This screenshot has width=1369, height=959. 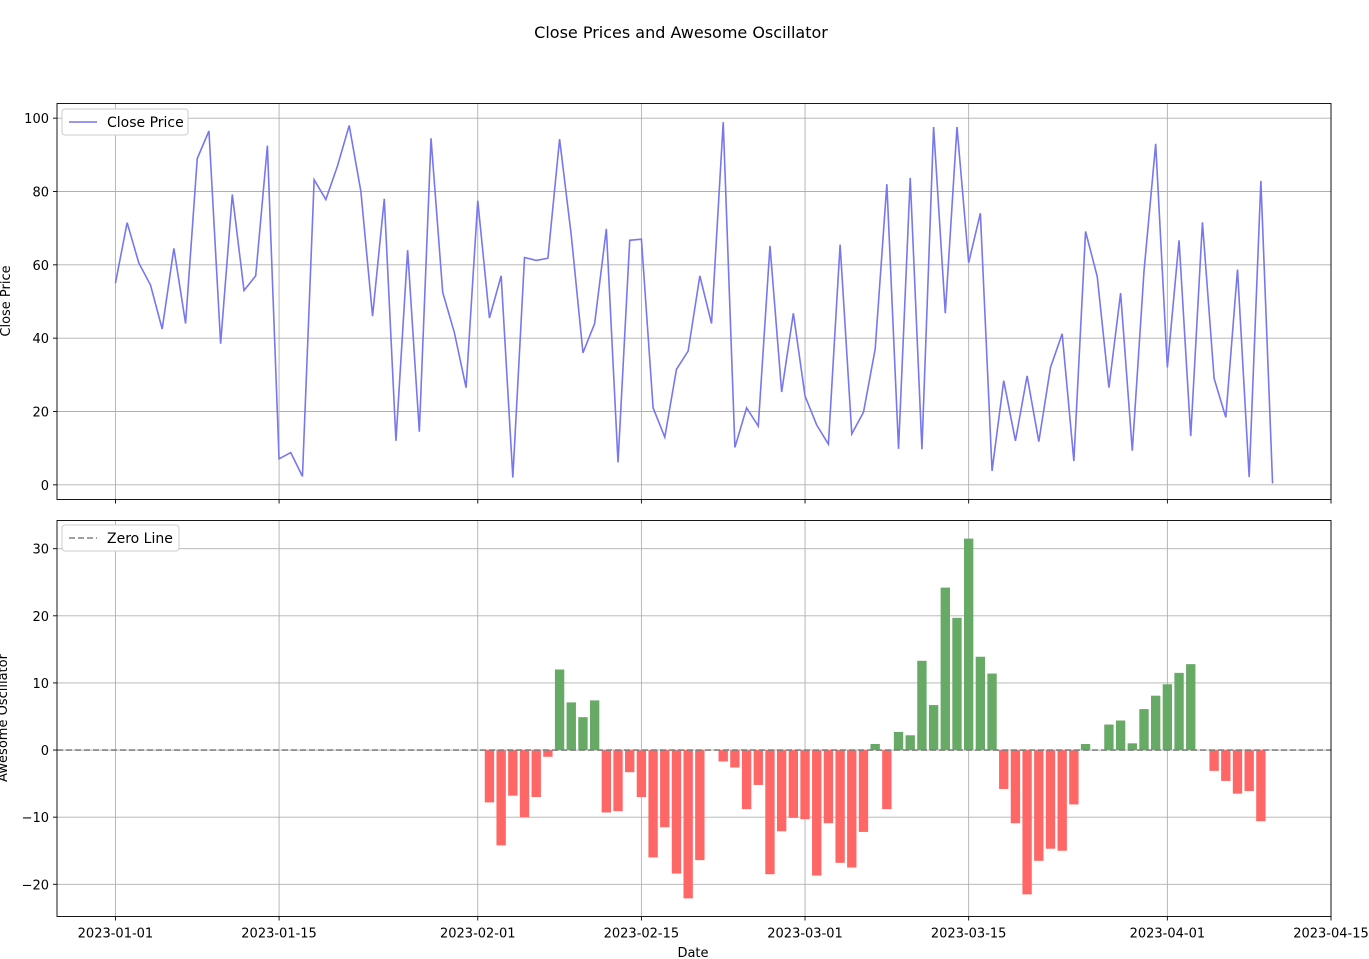 What do you see at coordinates (478, 934) in the screenshot?
I see `oscillator-x-tick-label: 2023-02-01` at bounding box center [478, 934].